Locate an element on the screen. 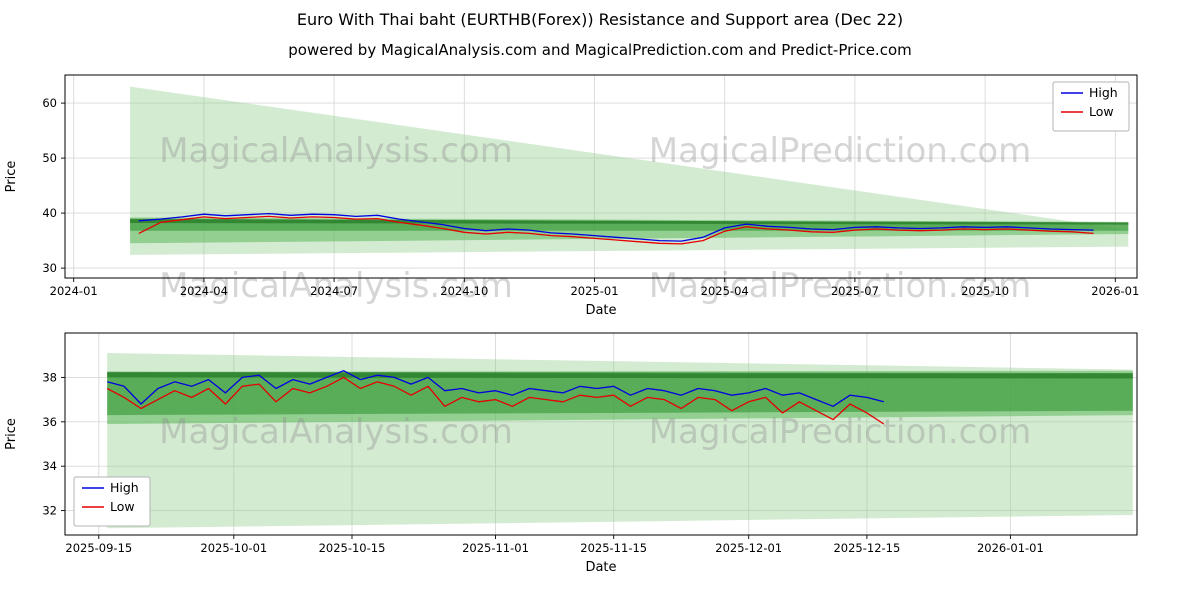  x-tick-label: 2025-11-01 is located at coordinates (495, 548).